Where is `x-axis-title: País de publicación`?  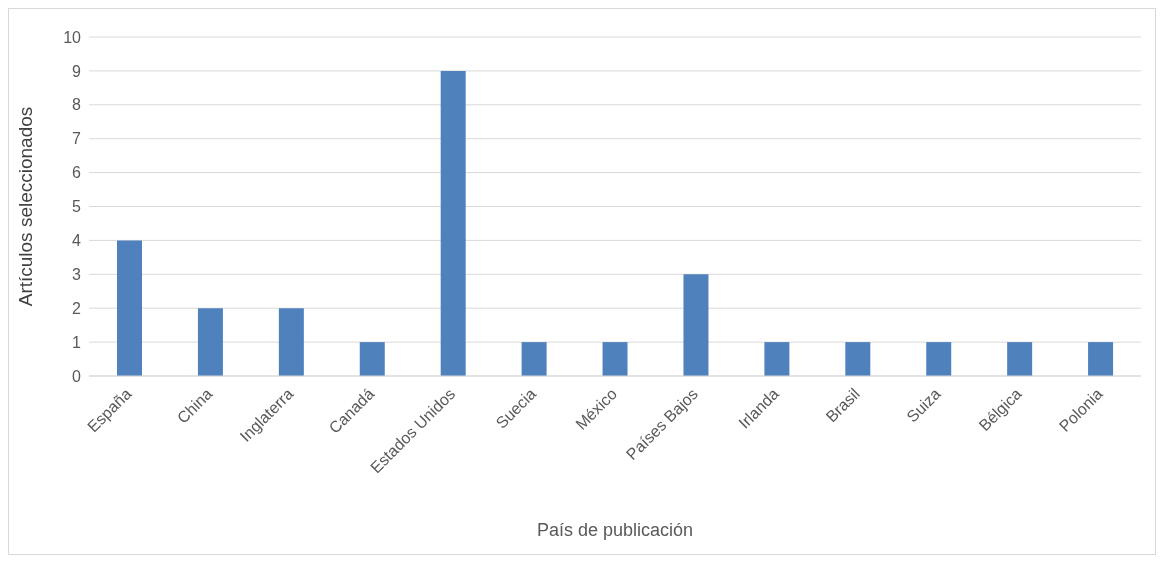
x-axis-title: País de publicación is located at coordinates (615, 530).